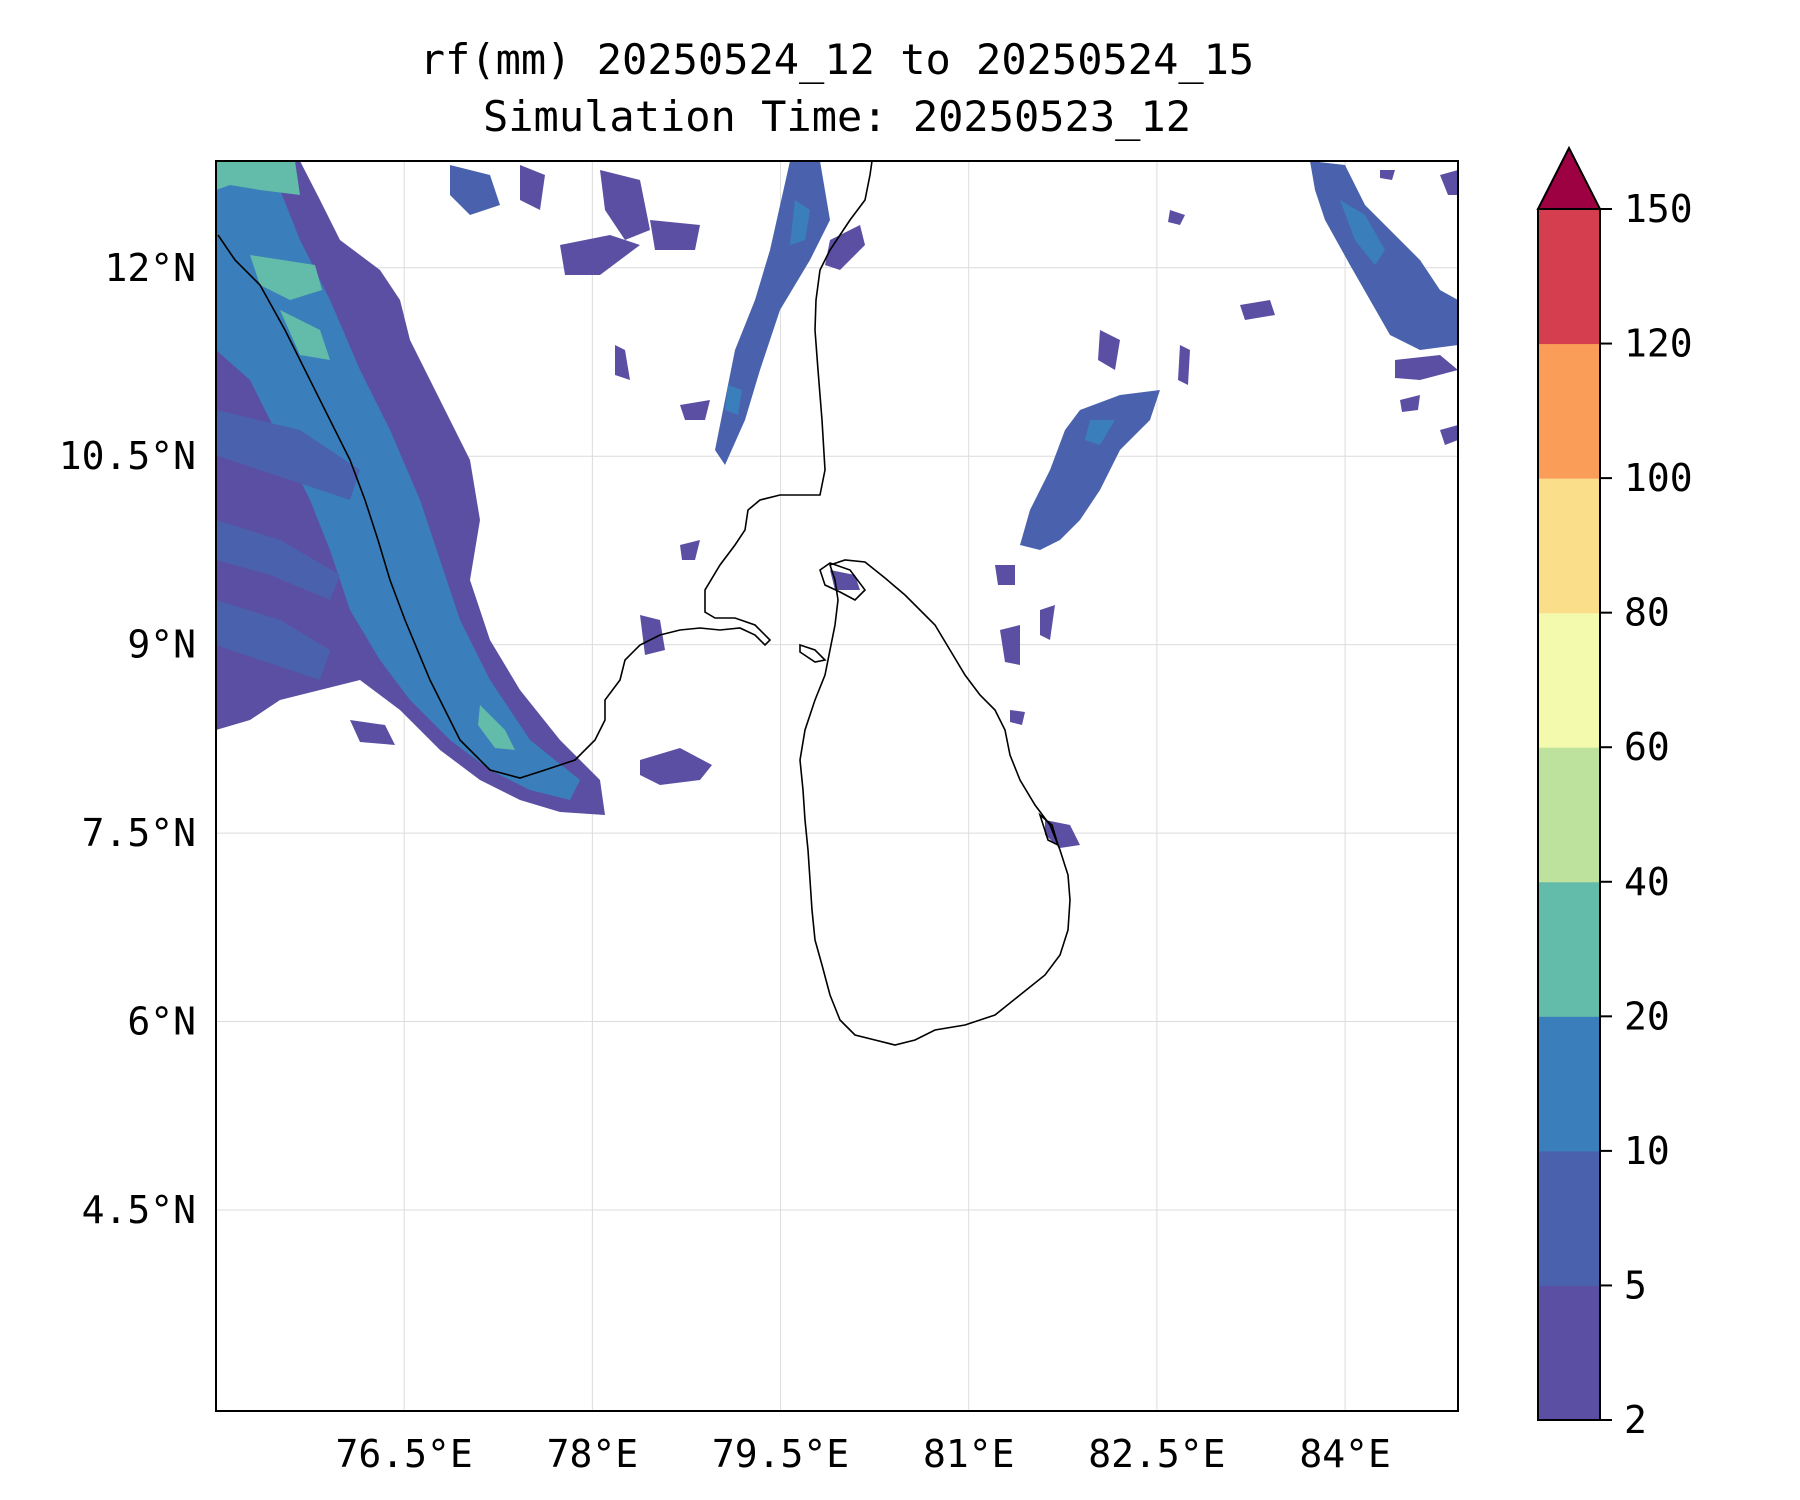  Describe the element at coordinates (1658, 209) in the screenshot. I see `colorbar-tick-label: 150` at that location.